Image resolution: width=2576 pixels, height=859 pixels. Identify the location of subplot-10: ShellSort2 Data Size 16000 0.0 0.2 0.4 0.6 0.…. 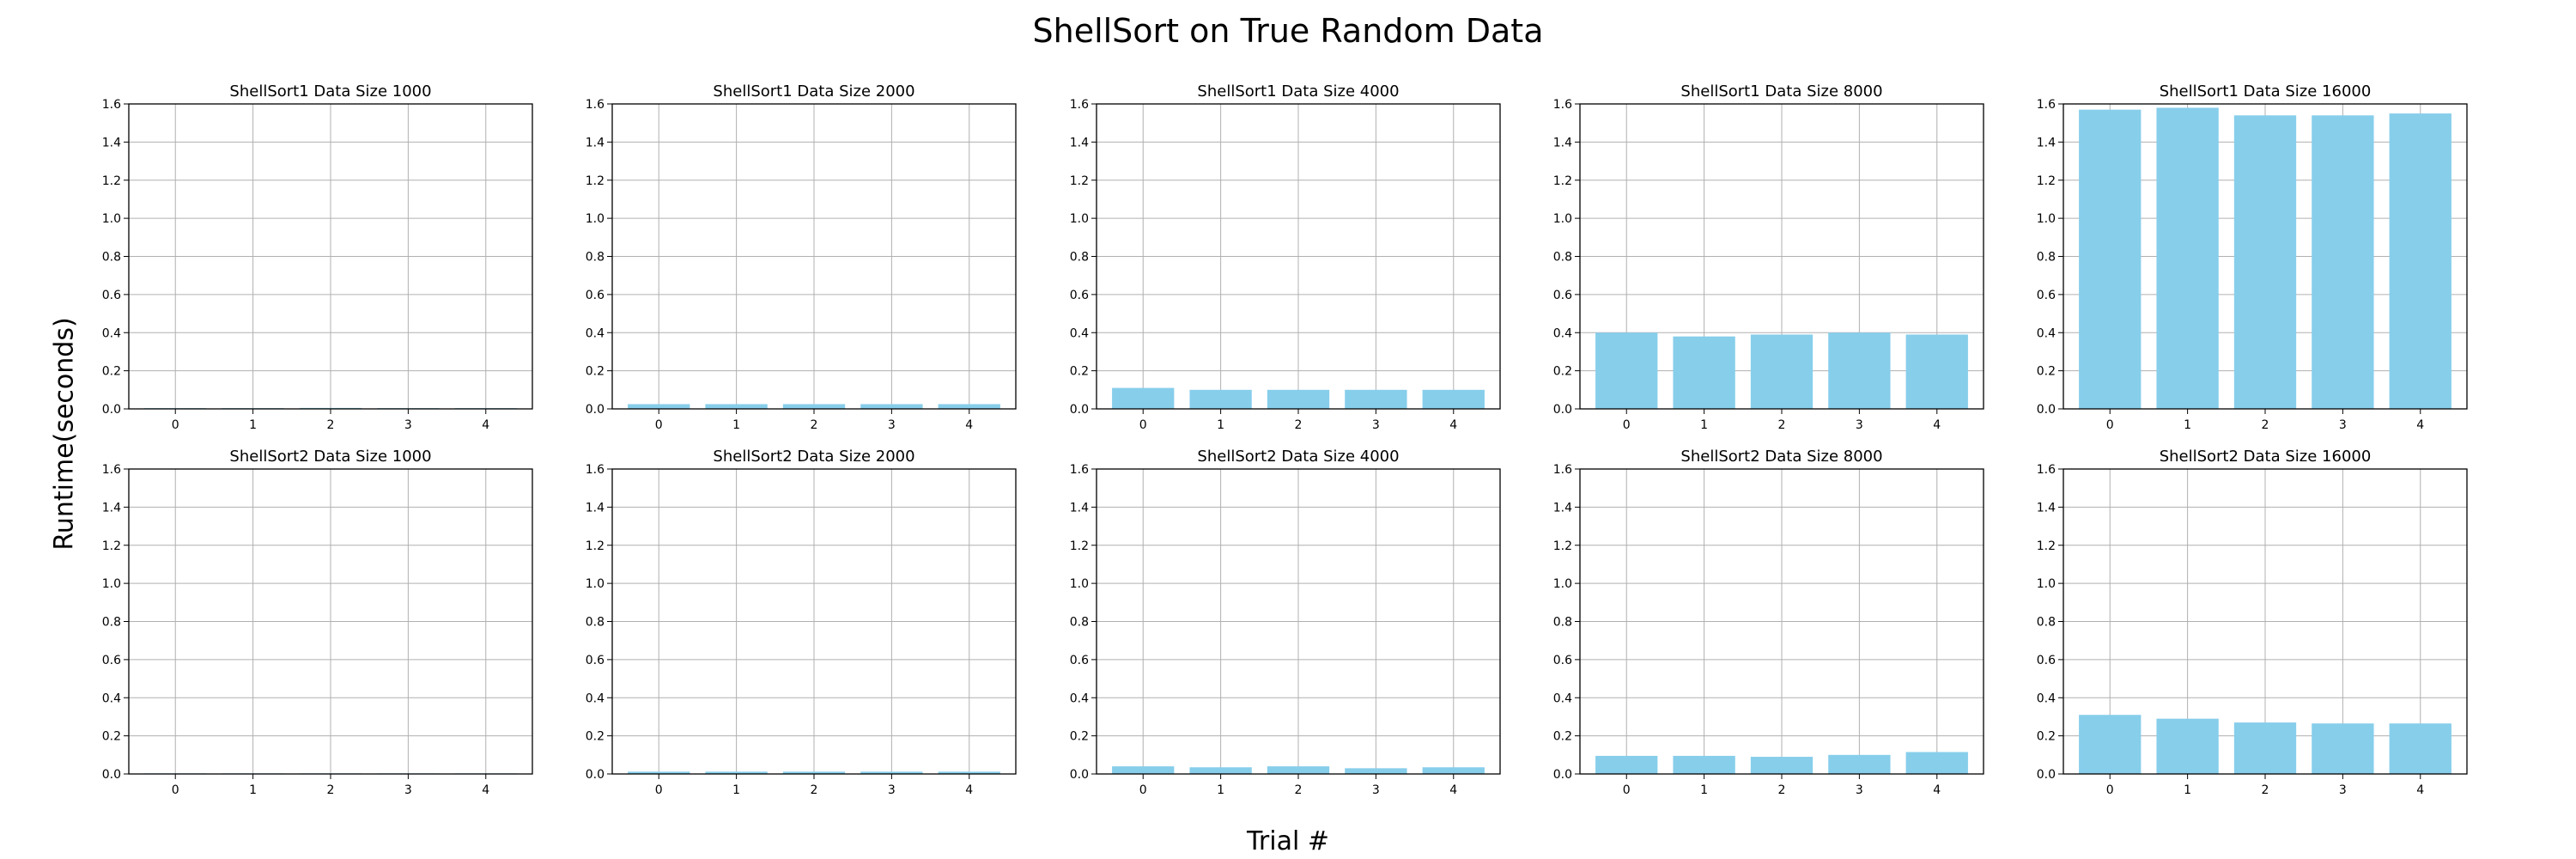
(2252, 623).